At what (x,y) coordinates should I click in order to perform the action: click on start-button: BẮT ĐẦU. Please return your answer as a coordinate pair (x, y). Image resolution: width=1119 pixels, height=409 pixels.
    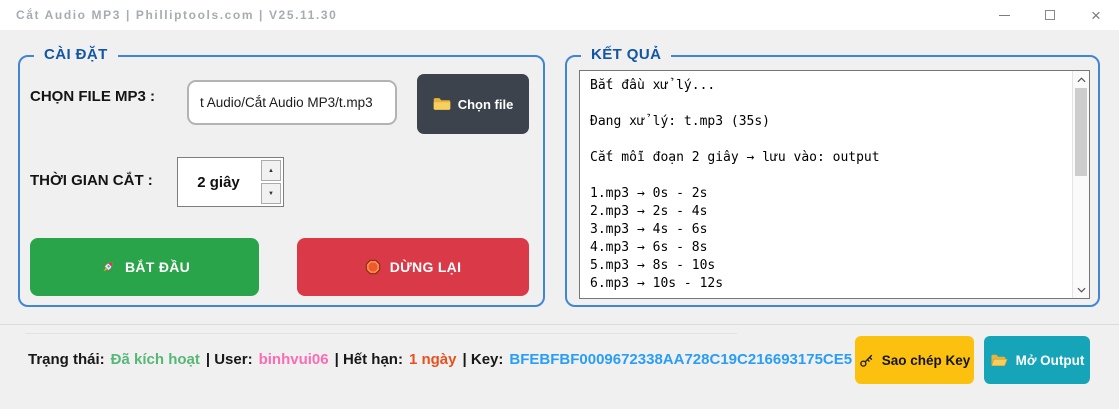
    Looking at the image, I should click on (144, 267).